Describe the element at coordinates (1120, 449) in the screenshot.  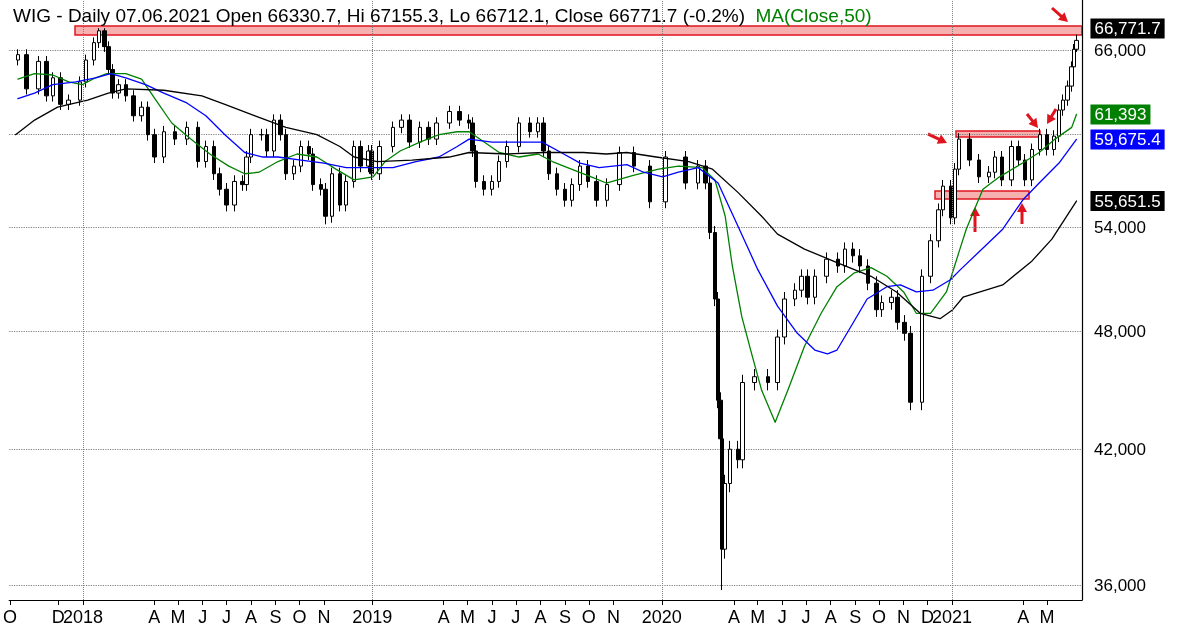
I see `y-tick-label: 42,000` at that location.